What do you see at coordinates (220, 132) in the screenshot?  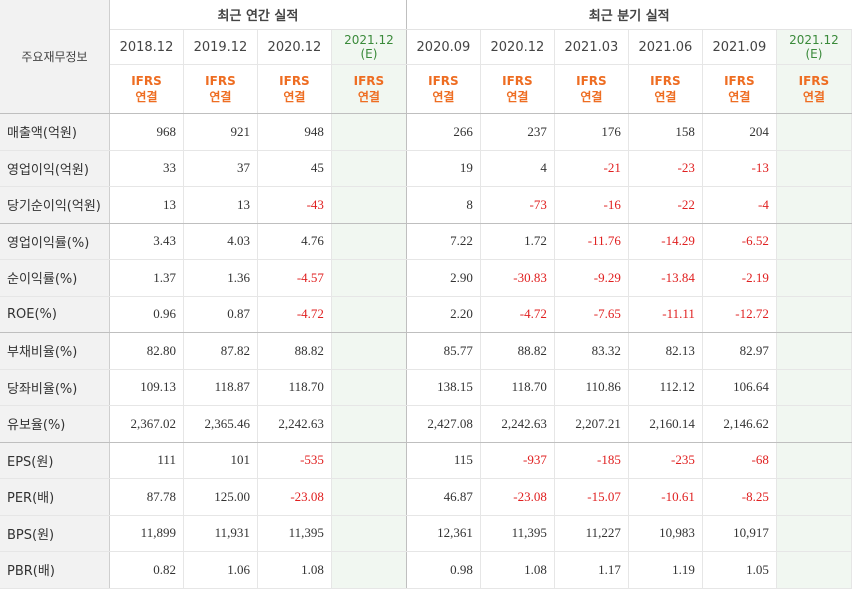 I see `annual-value-cell: 921` at bounding box center [220, 132].